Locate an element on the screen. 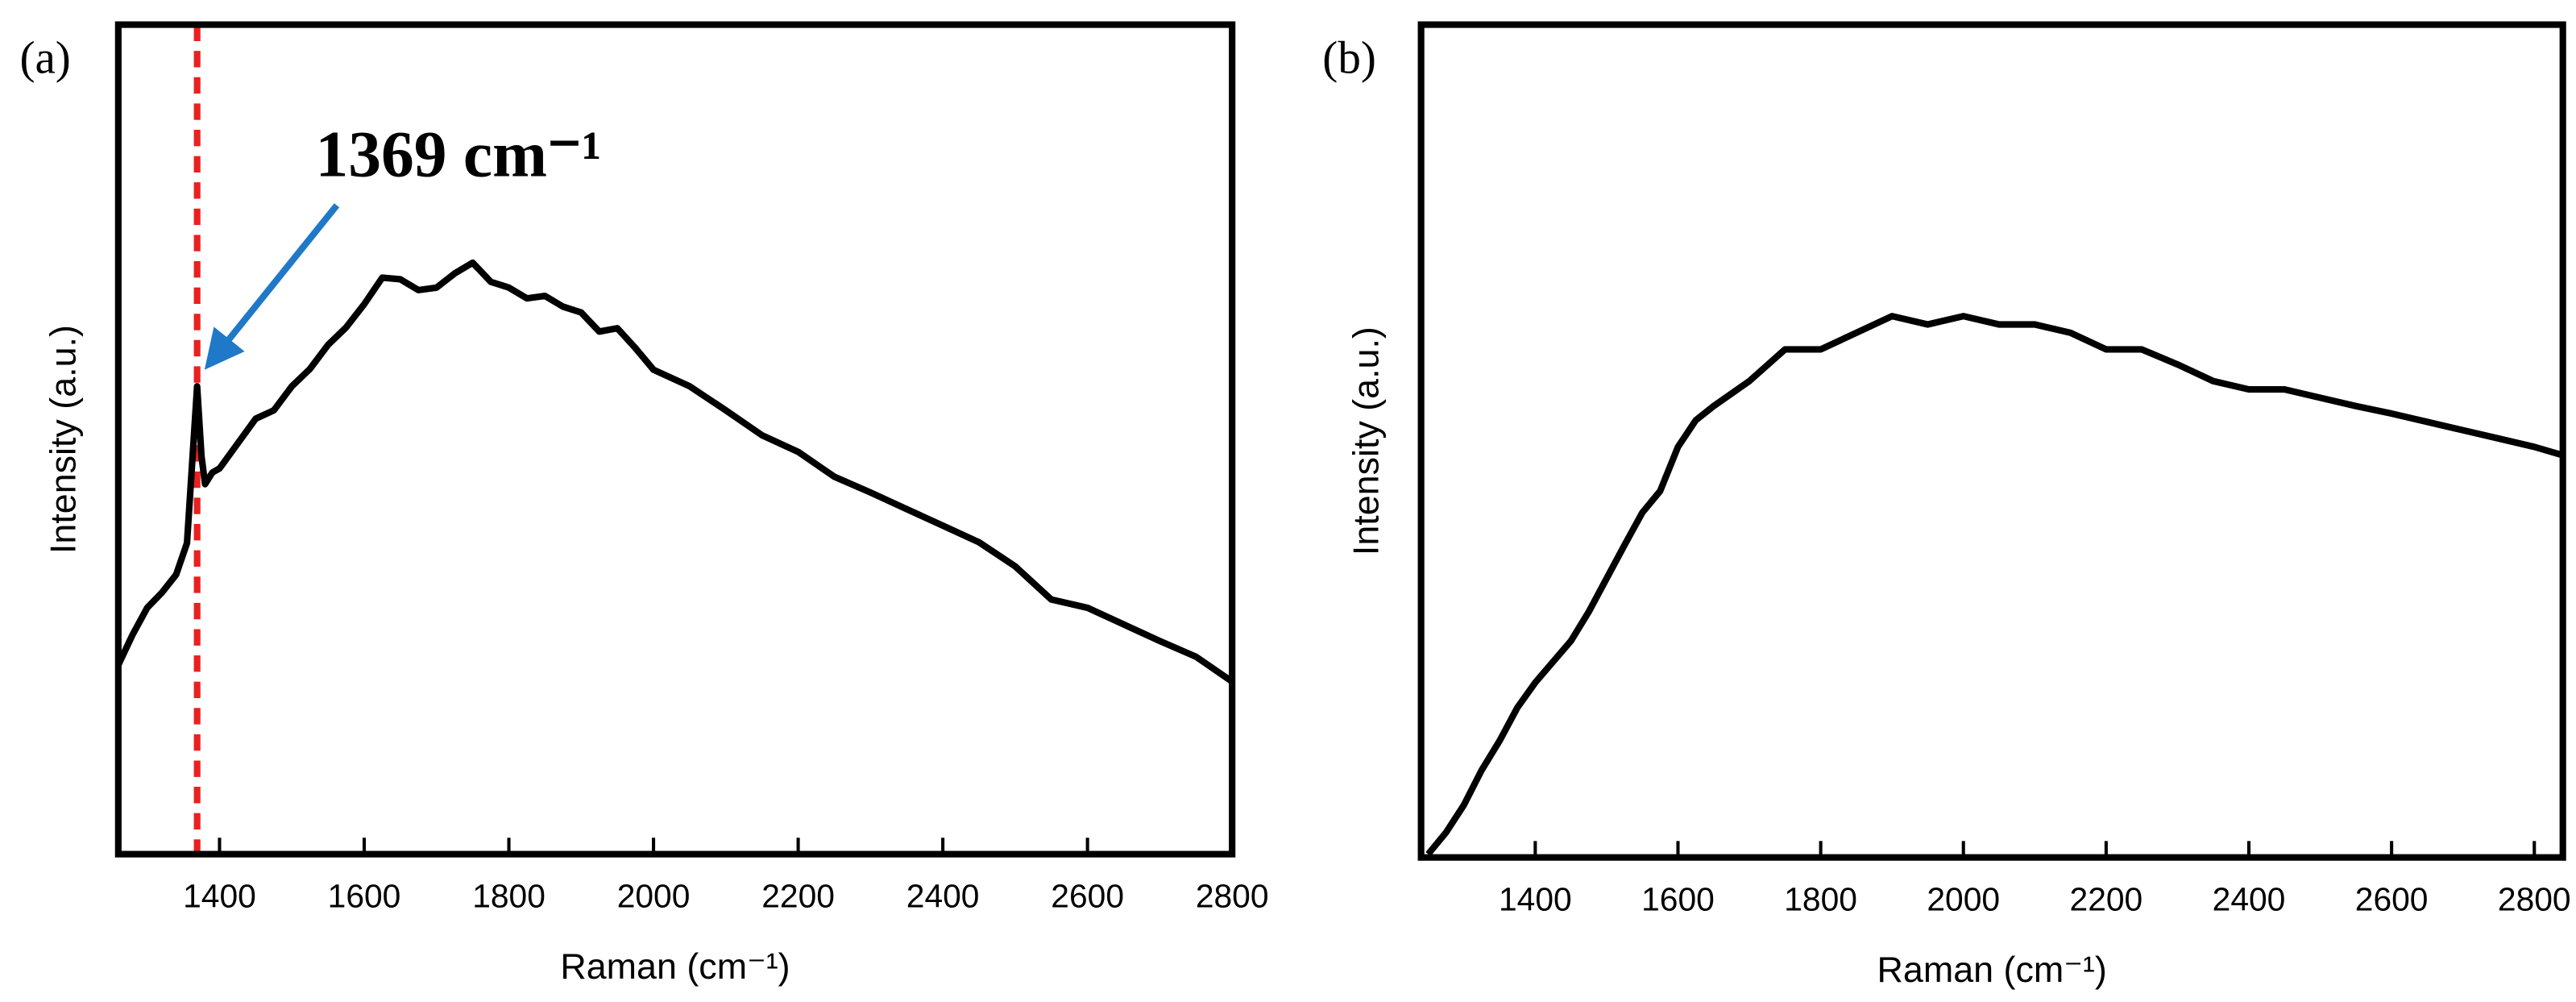  panel-label: (a) is located at coordinates (44, 58).